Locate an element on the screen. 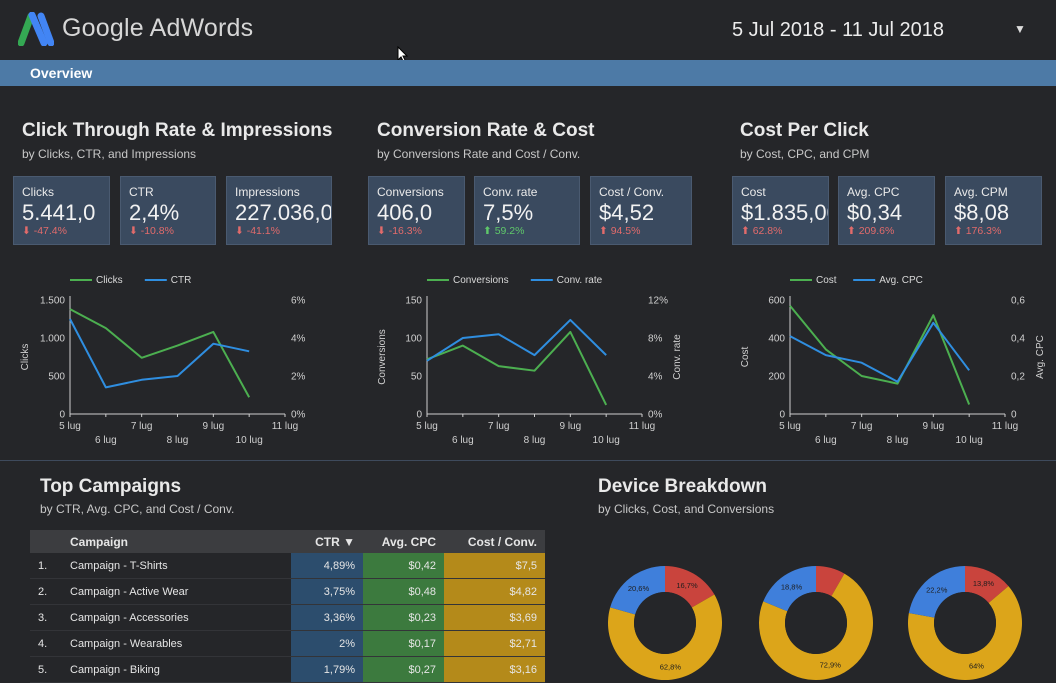 The height and width of the screenshot is (683, 1056). legend-label: Clicks is located at coordinates (109, 280).